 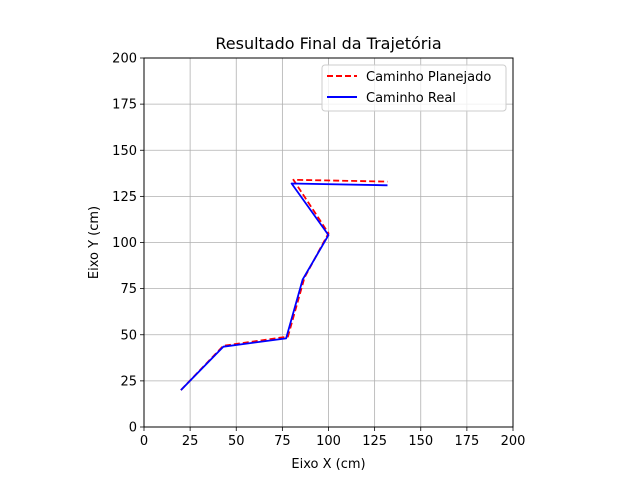 I want to click on chart-title: Resultado Final da Trajetória, so click(x=328, y=43).